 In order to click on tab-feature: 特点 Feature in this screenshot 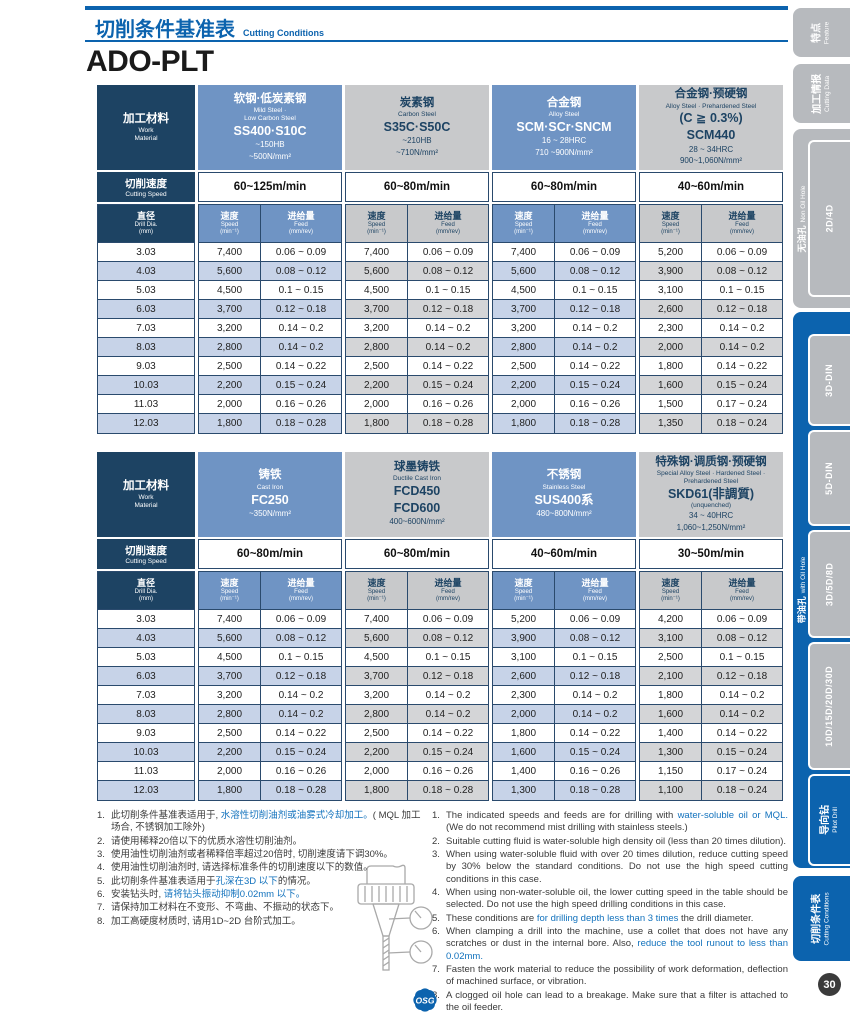, I will do `click(821, 32)`.